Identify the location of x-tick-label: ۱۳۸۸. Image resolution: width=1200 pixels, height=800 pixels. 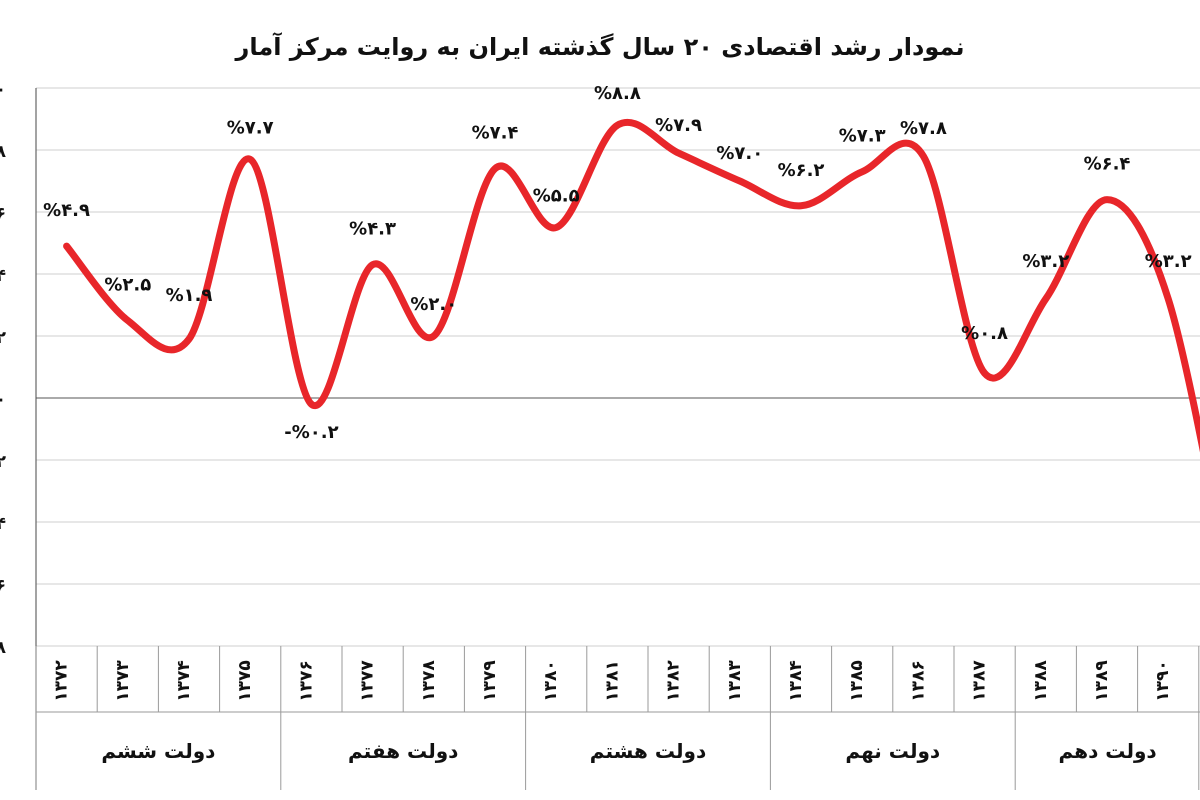
(1041, 681).